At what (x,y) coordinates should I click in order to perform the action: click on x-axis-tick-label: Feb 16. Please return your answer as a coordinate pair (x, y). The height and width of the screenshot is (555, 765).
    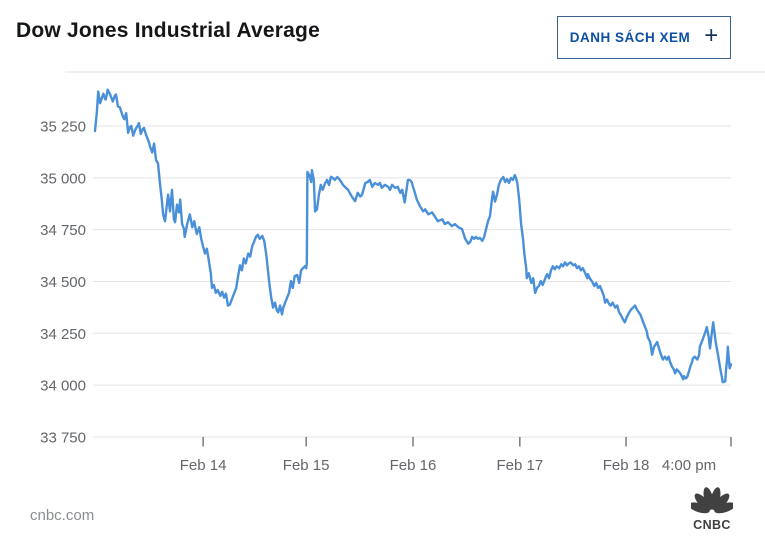
    Looking at the image, I should click on (413, 465).